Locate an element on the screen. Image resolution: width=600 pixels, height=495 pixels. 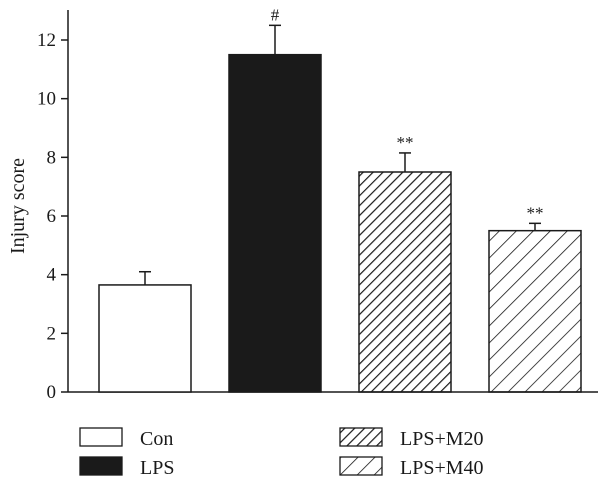
y-tick-label: 8 is located at coordinates (52, 157).